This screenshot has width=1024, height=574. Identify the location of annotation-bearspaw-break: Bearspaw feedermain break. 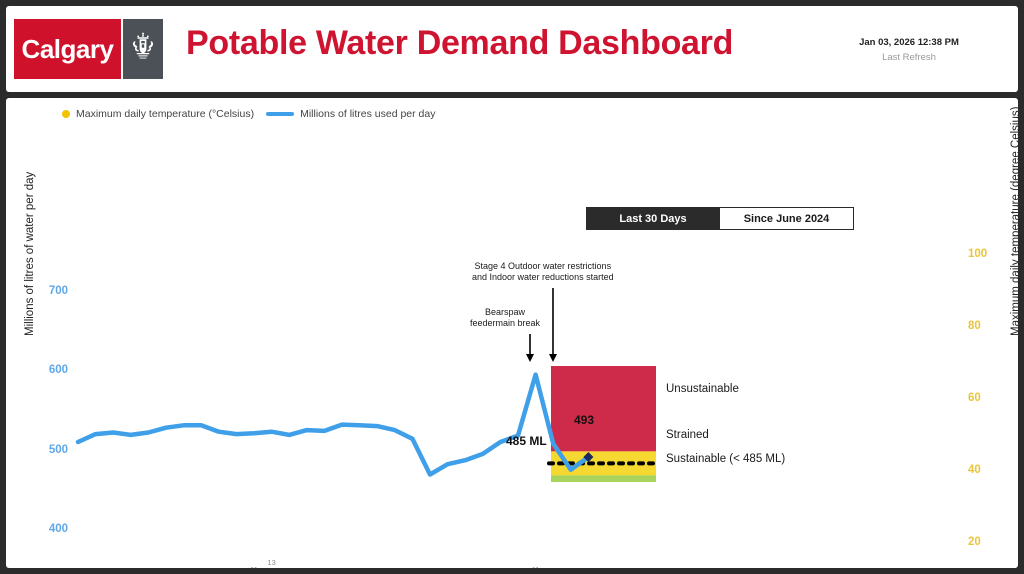
(505, 318).